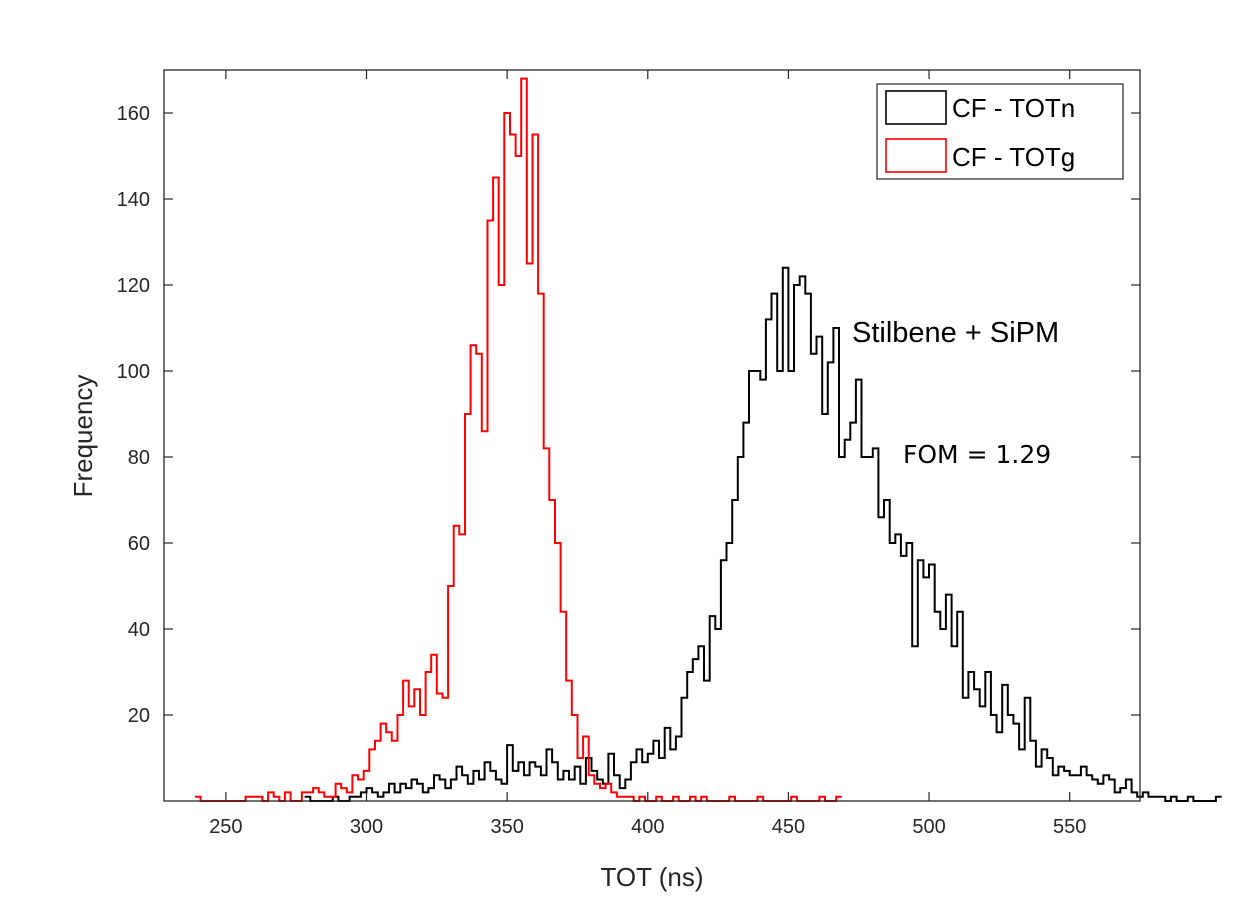 The width and height of the screenshot is (1260, 901). I want to click on y-tick-label: 40, so click(139, 630).